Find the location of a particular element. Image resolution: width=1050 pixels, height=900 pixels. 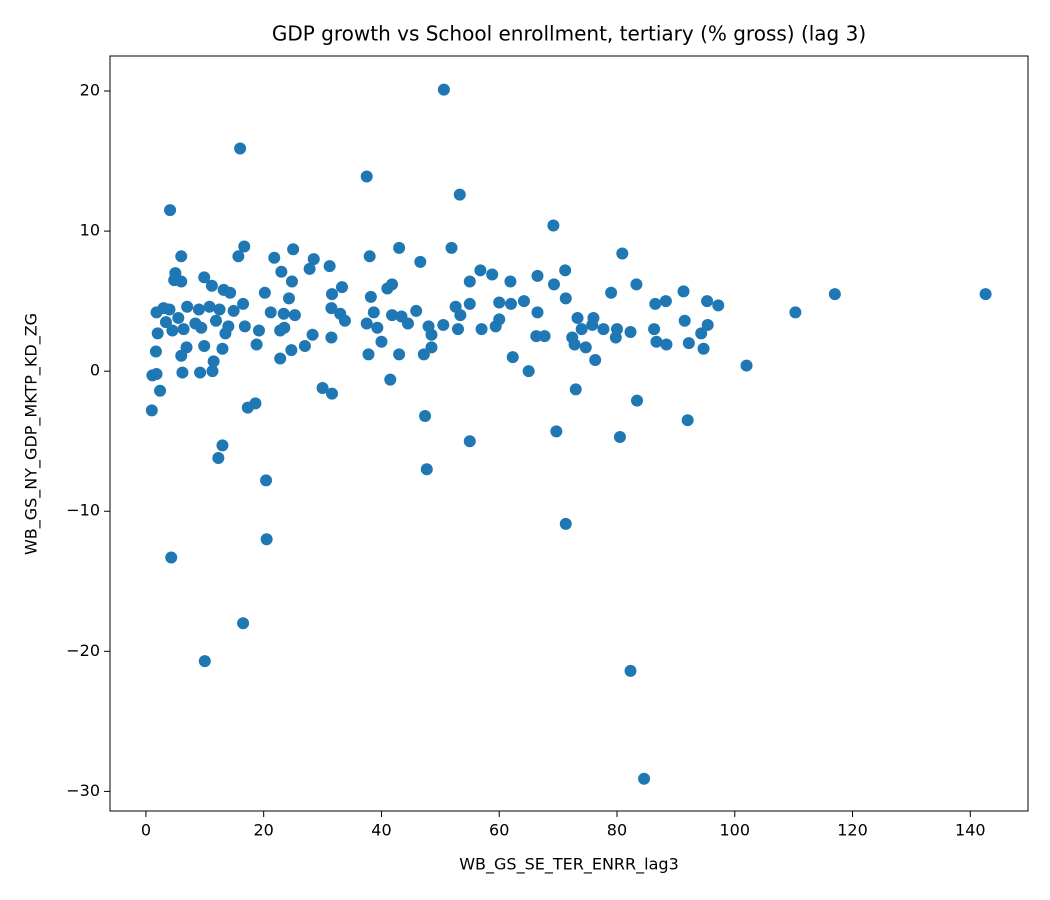

x-tick-label: 120 is located at coordinates (852, 830).